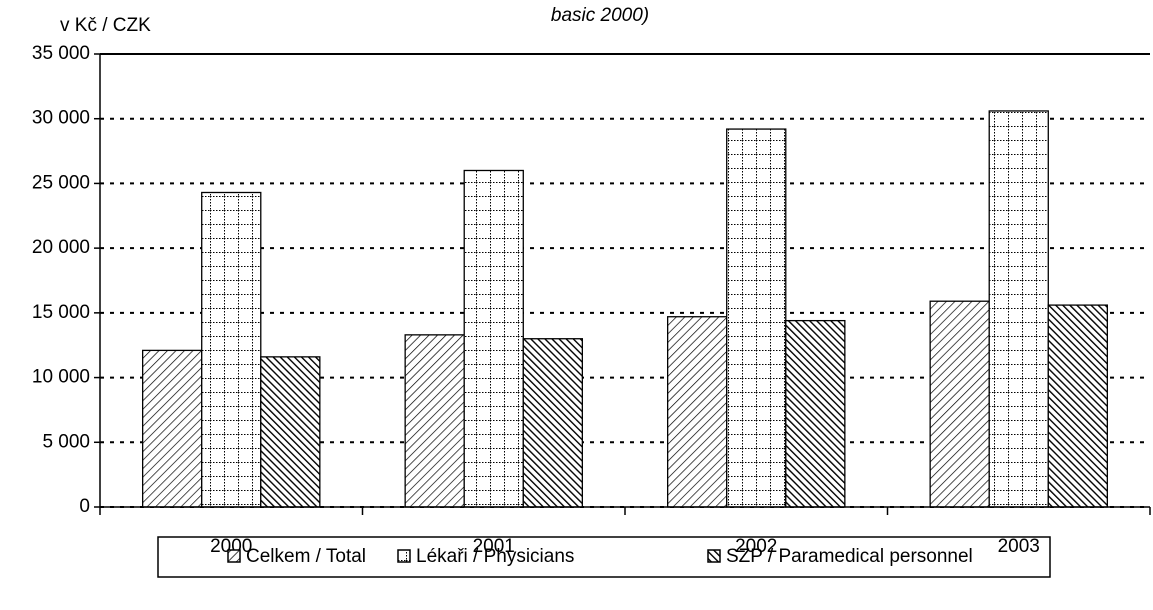 The image size is (1153, 610). What do you see at coordinates (84, 506) in the screenshot?
I see `y-tick-label: 0` at bounding box center [84, 506].